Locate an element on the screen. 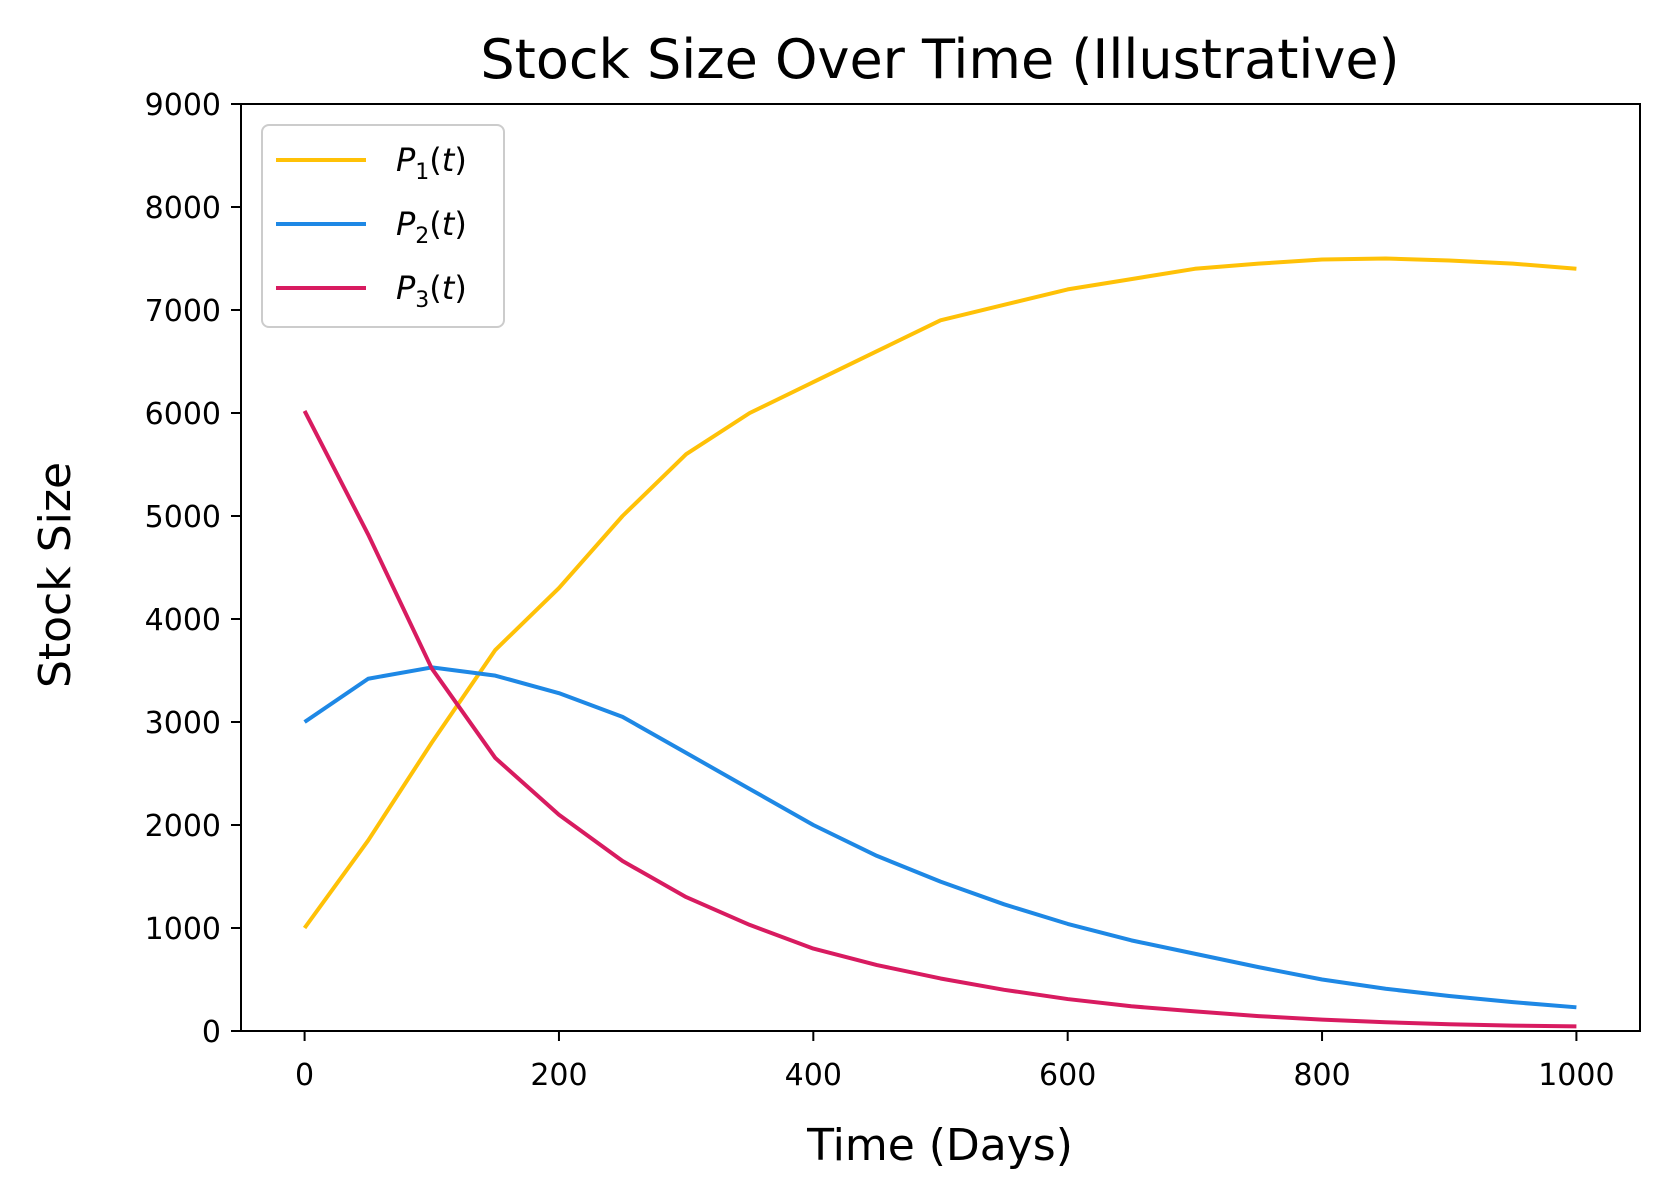 The image size is (1663, 1201). x-axis-title: Time (Days) is located at coordinates (939, 1145).